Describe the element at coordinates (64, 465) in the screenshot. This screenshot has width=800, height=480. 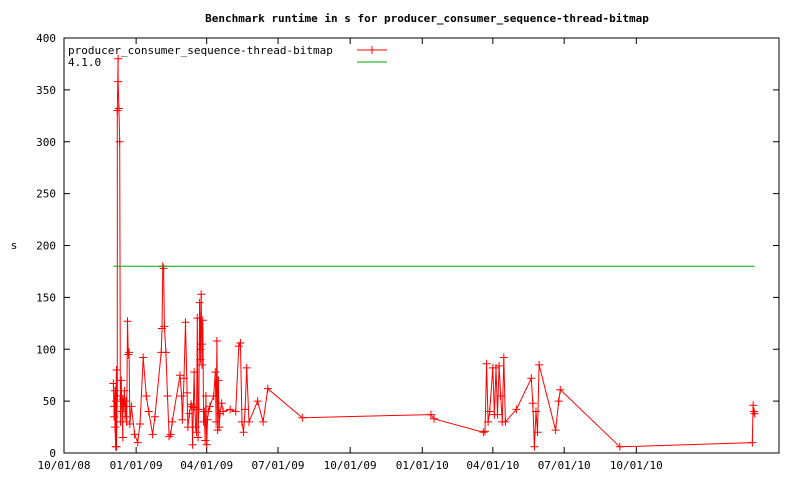
I see `x-tick-label: 10/01/08` at that location.